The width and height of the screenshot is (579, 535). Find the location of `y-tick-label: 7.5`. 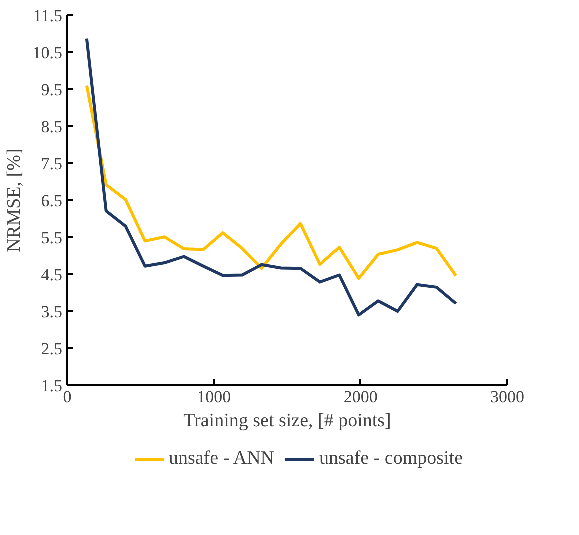

y-tick-label: 7.5 is located at coordinates (51, 164).